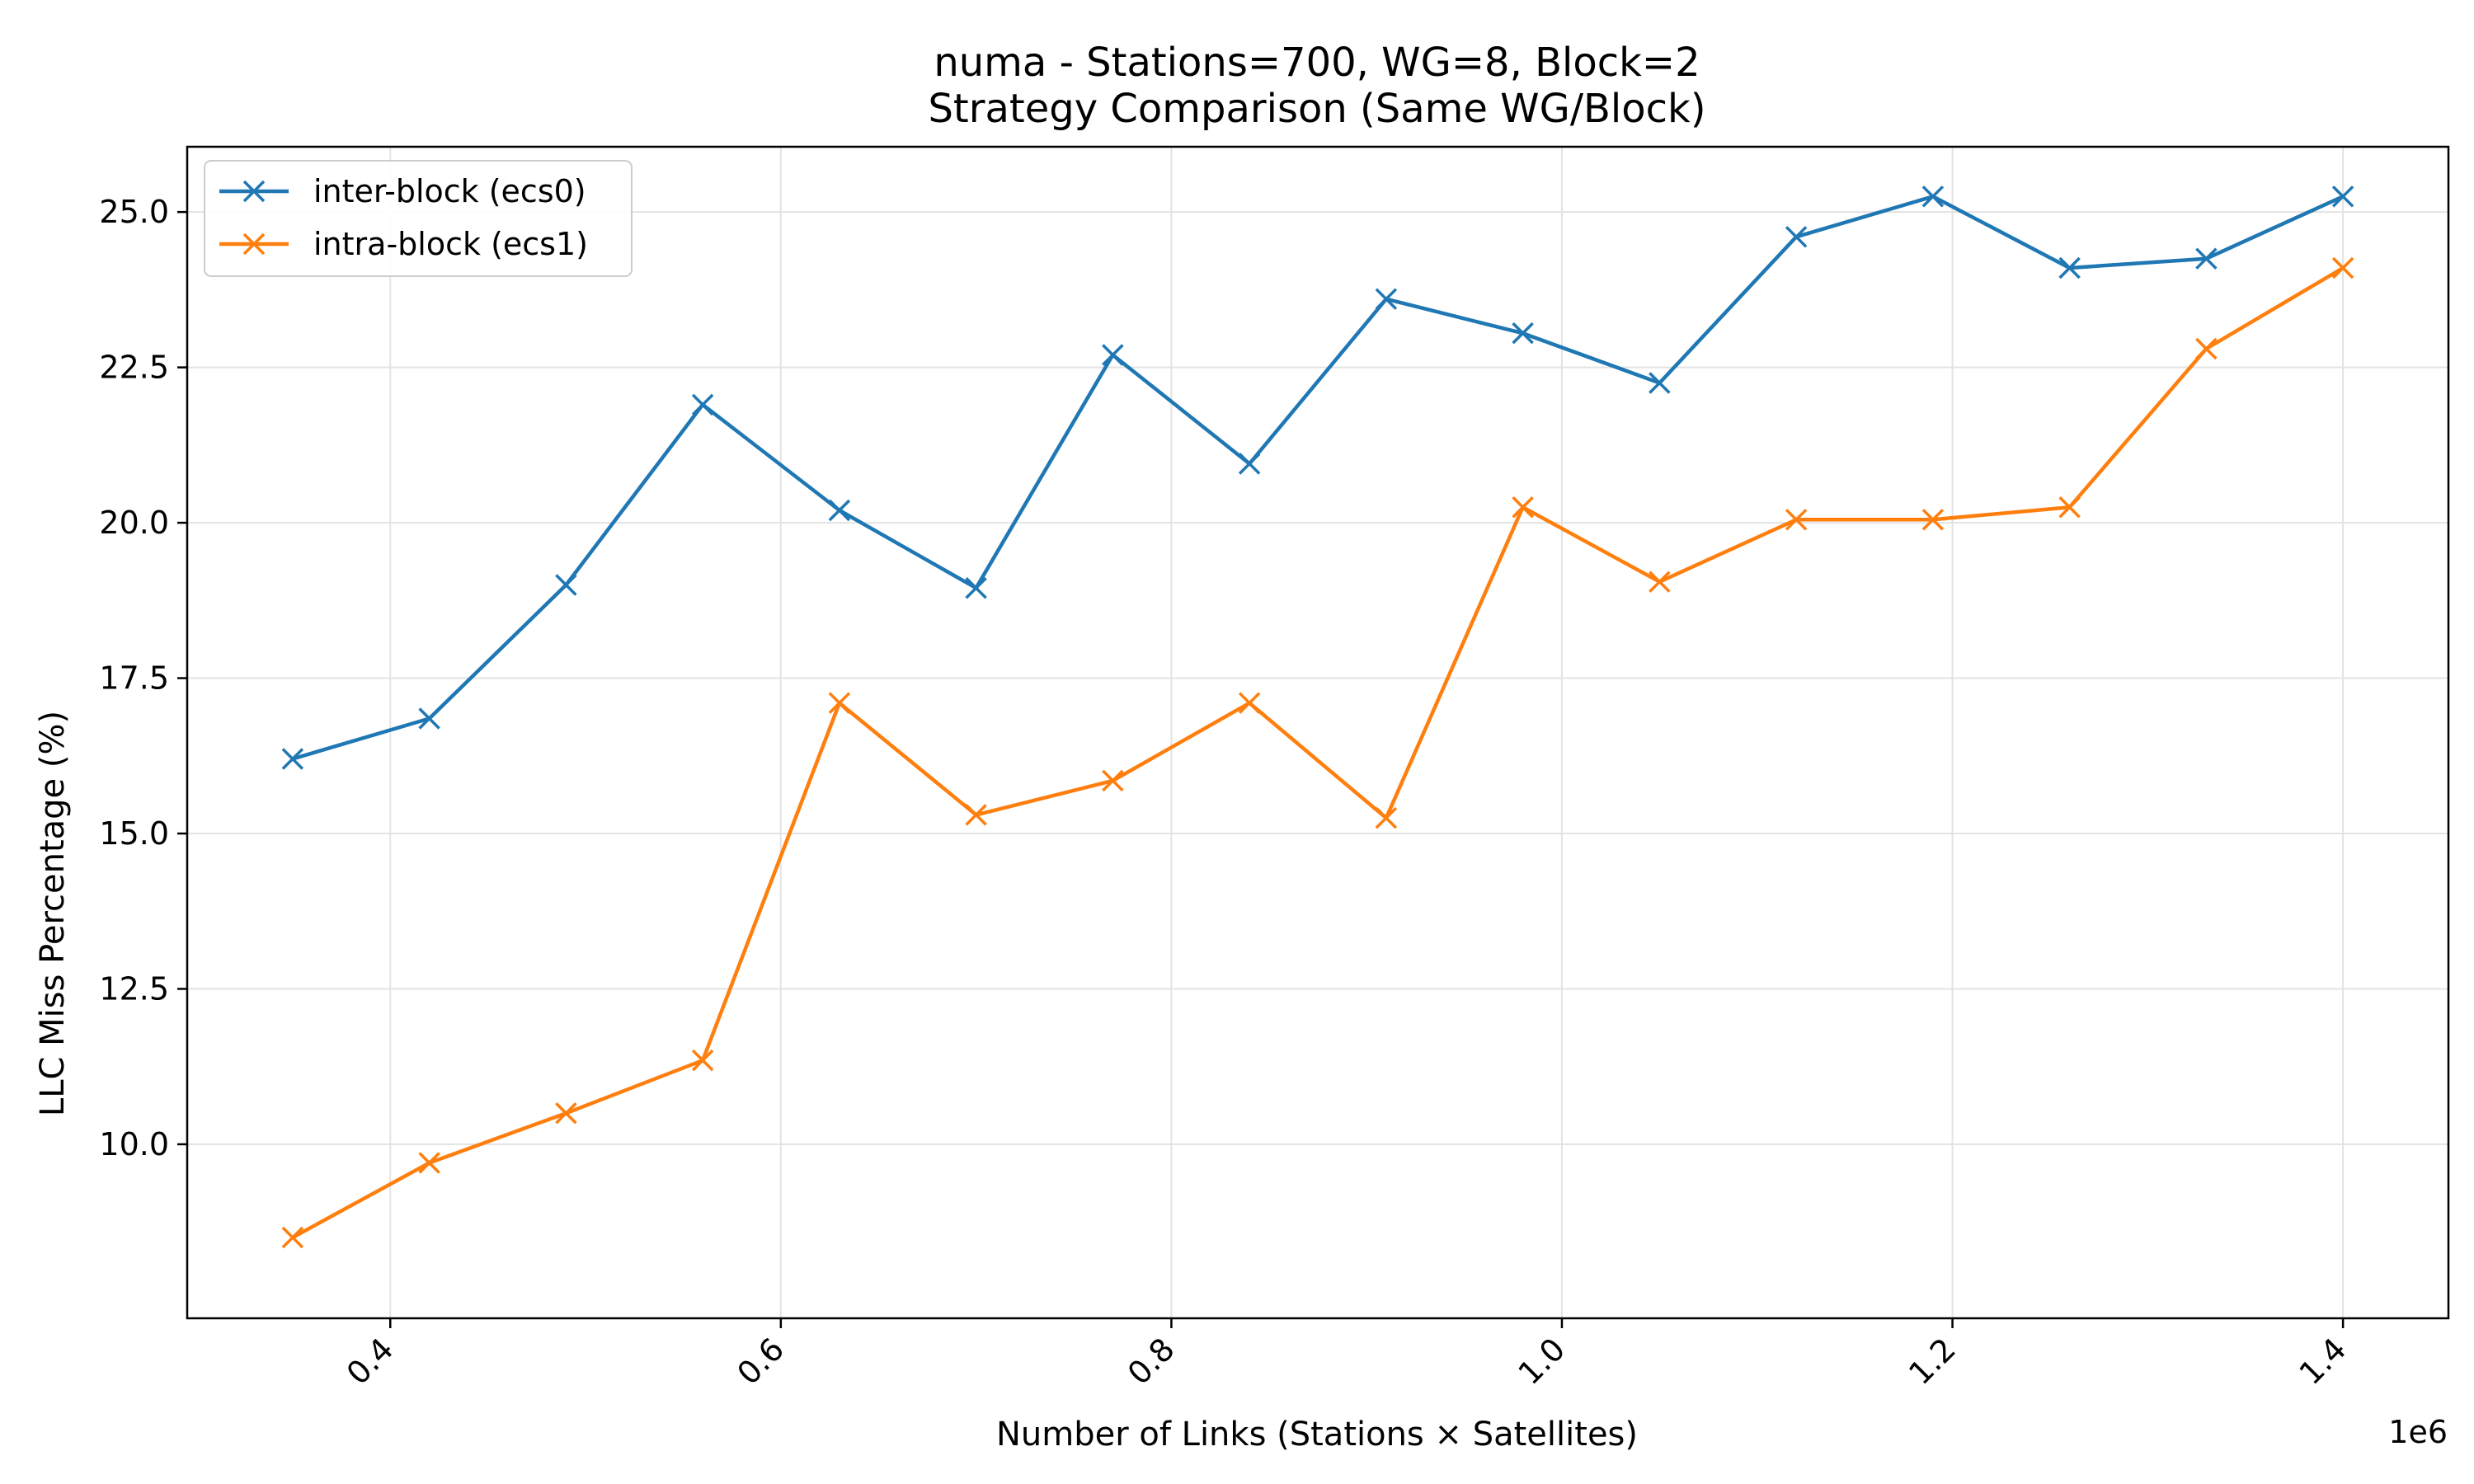 This screenshot has height=1484, width=2474. What do you see at coordinates (134, 678) in the screenshot?
I see `y-tick-label: 17.5` at bounding box center [134, 678].